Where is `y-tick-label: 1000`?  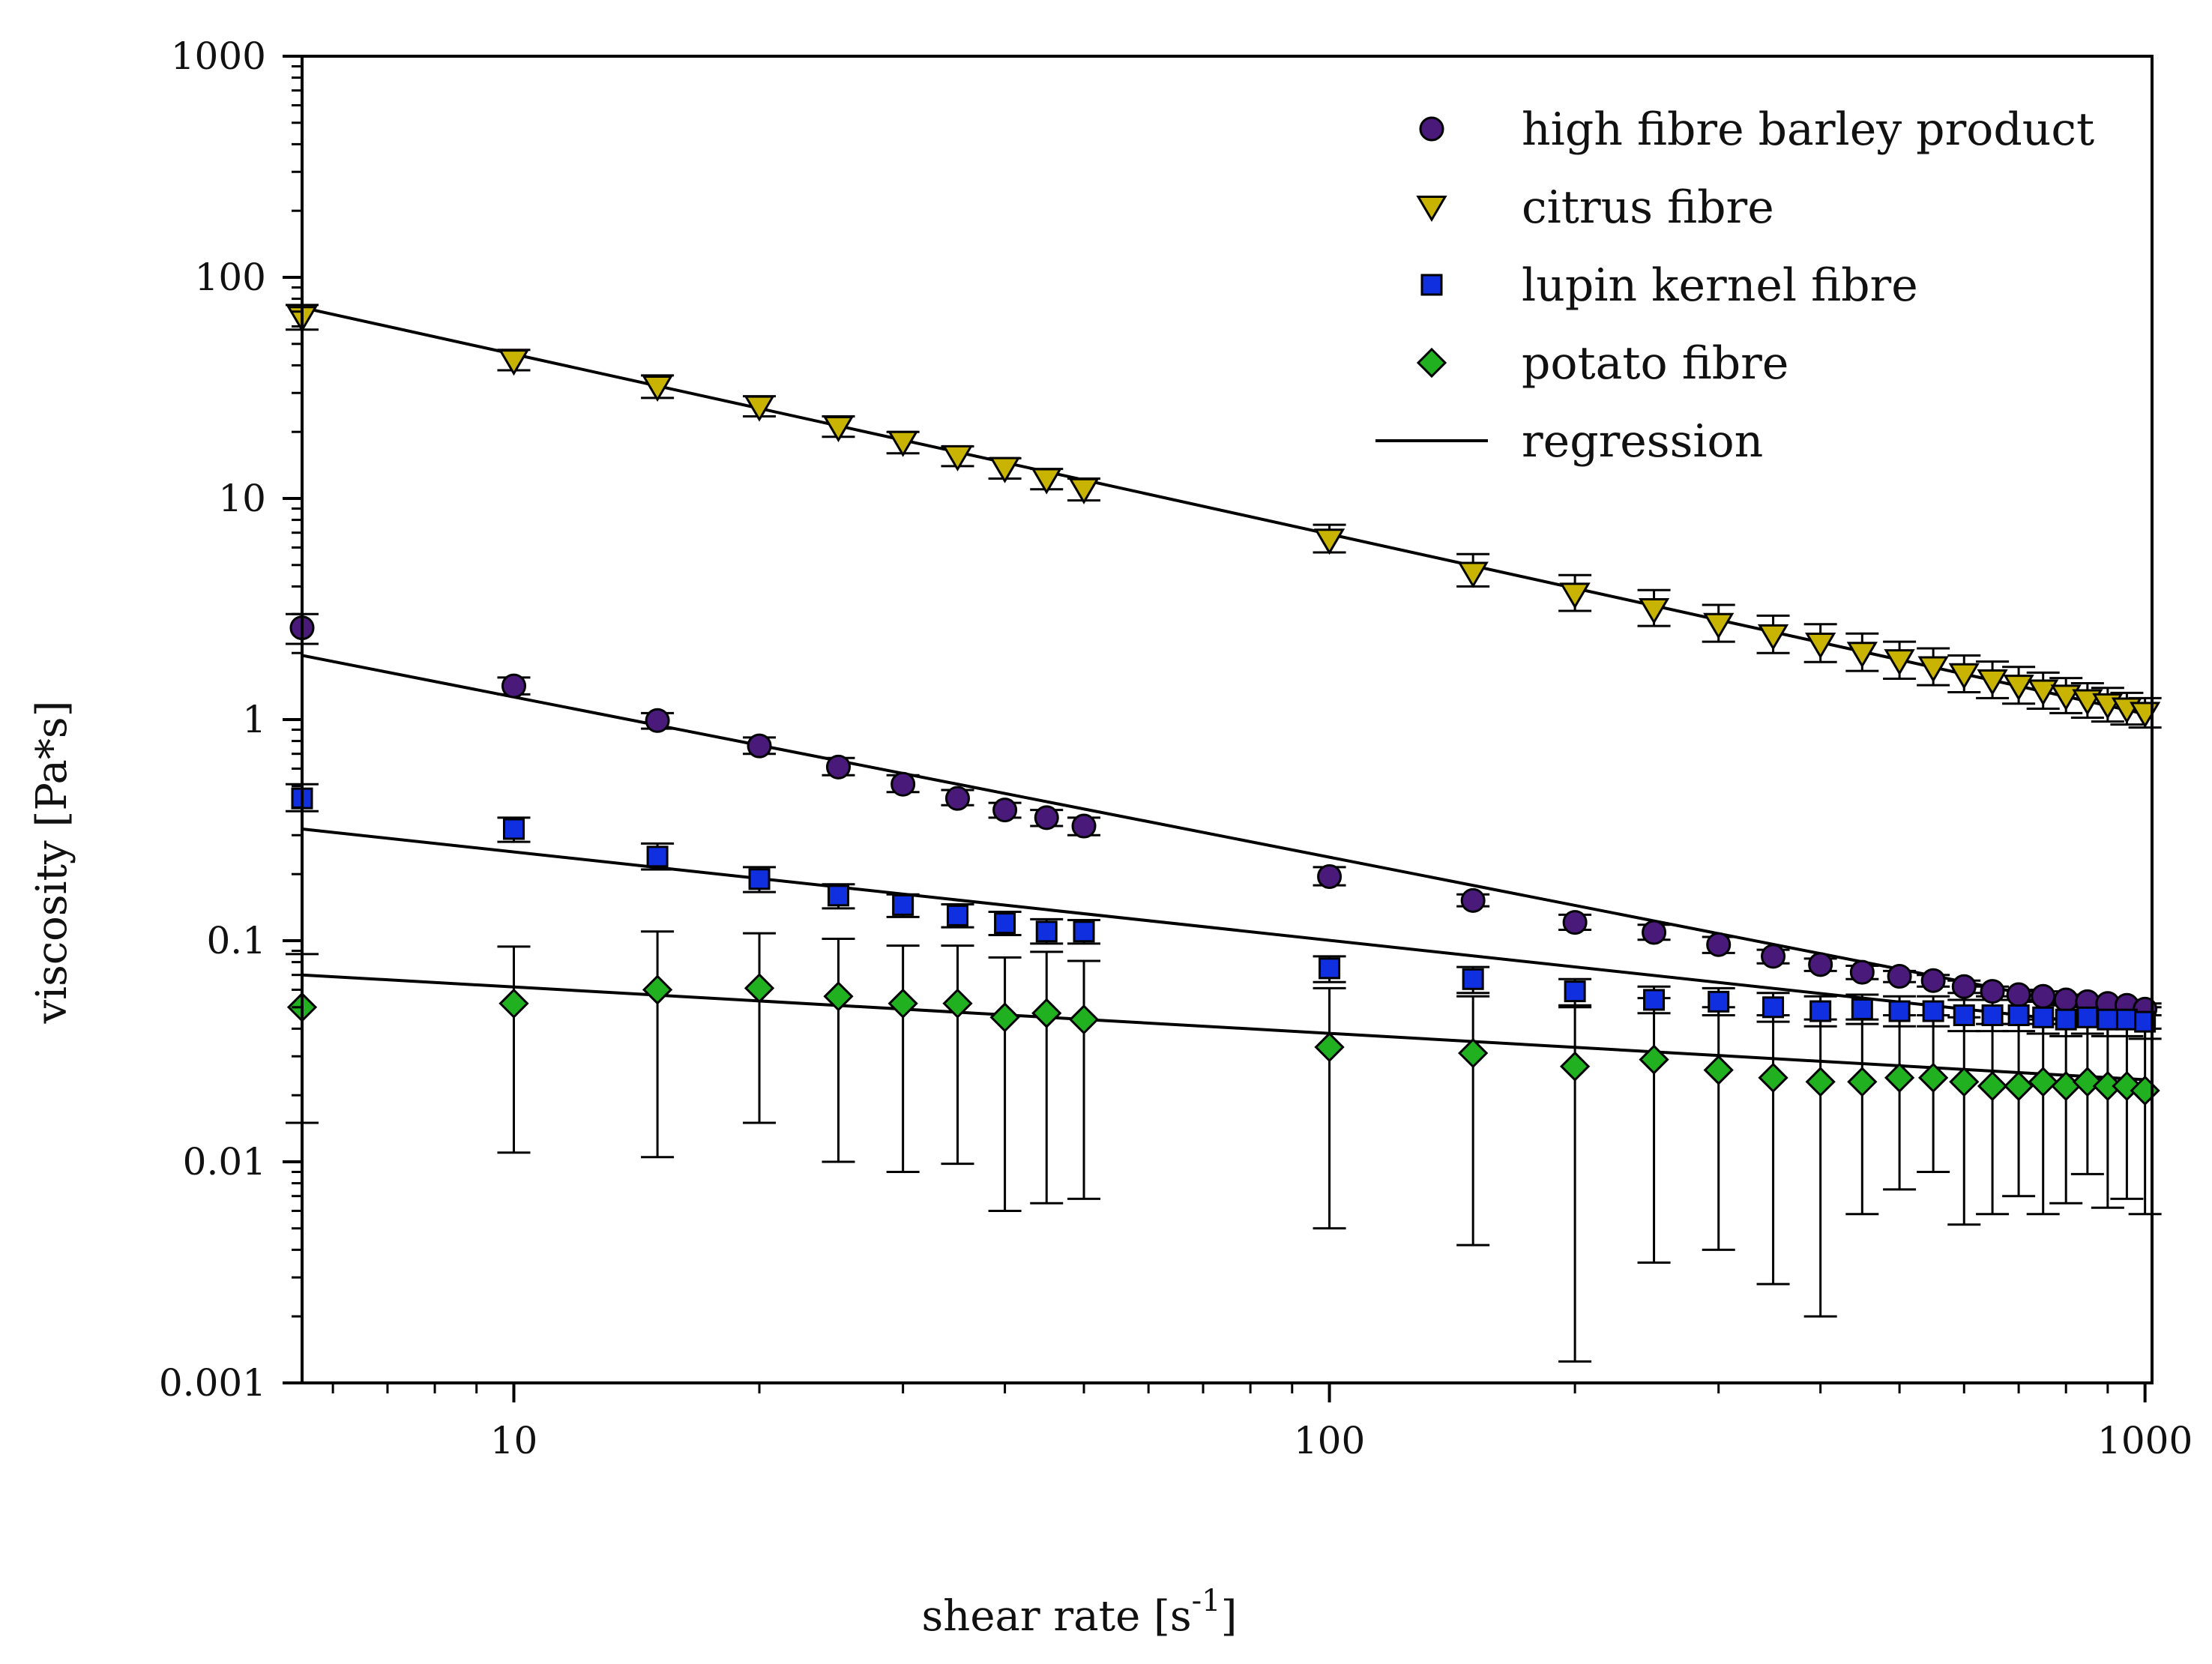 y-tick-label: 1000 is located at coordinates (218, 56).